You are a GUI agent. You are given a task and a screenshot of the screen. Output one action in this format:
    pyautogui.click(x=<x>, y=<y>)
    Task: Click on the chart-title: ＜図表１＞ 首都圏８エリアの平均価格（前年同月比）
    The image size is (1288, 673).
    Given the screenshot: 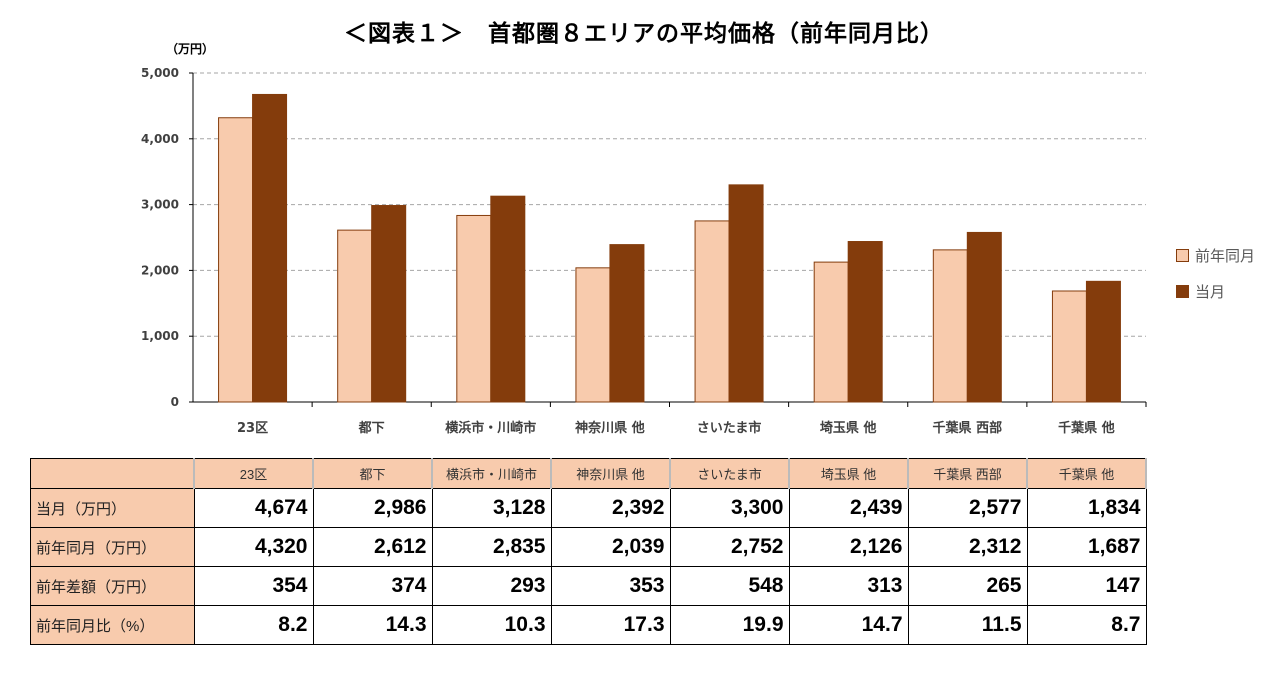 What is the action you would take?
    pyautogui.click(x=644, y=34)
    